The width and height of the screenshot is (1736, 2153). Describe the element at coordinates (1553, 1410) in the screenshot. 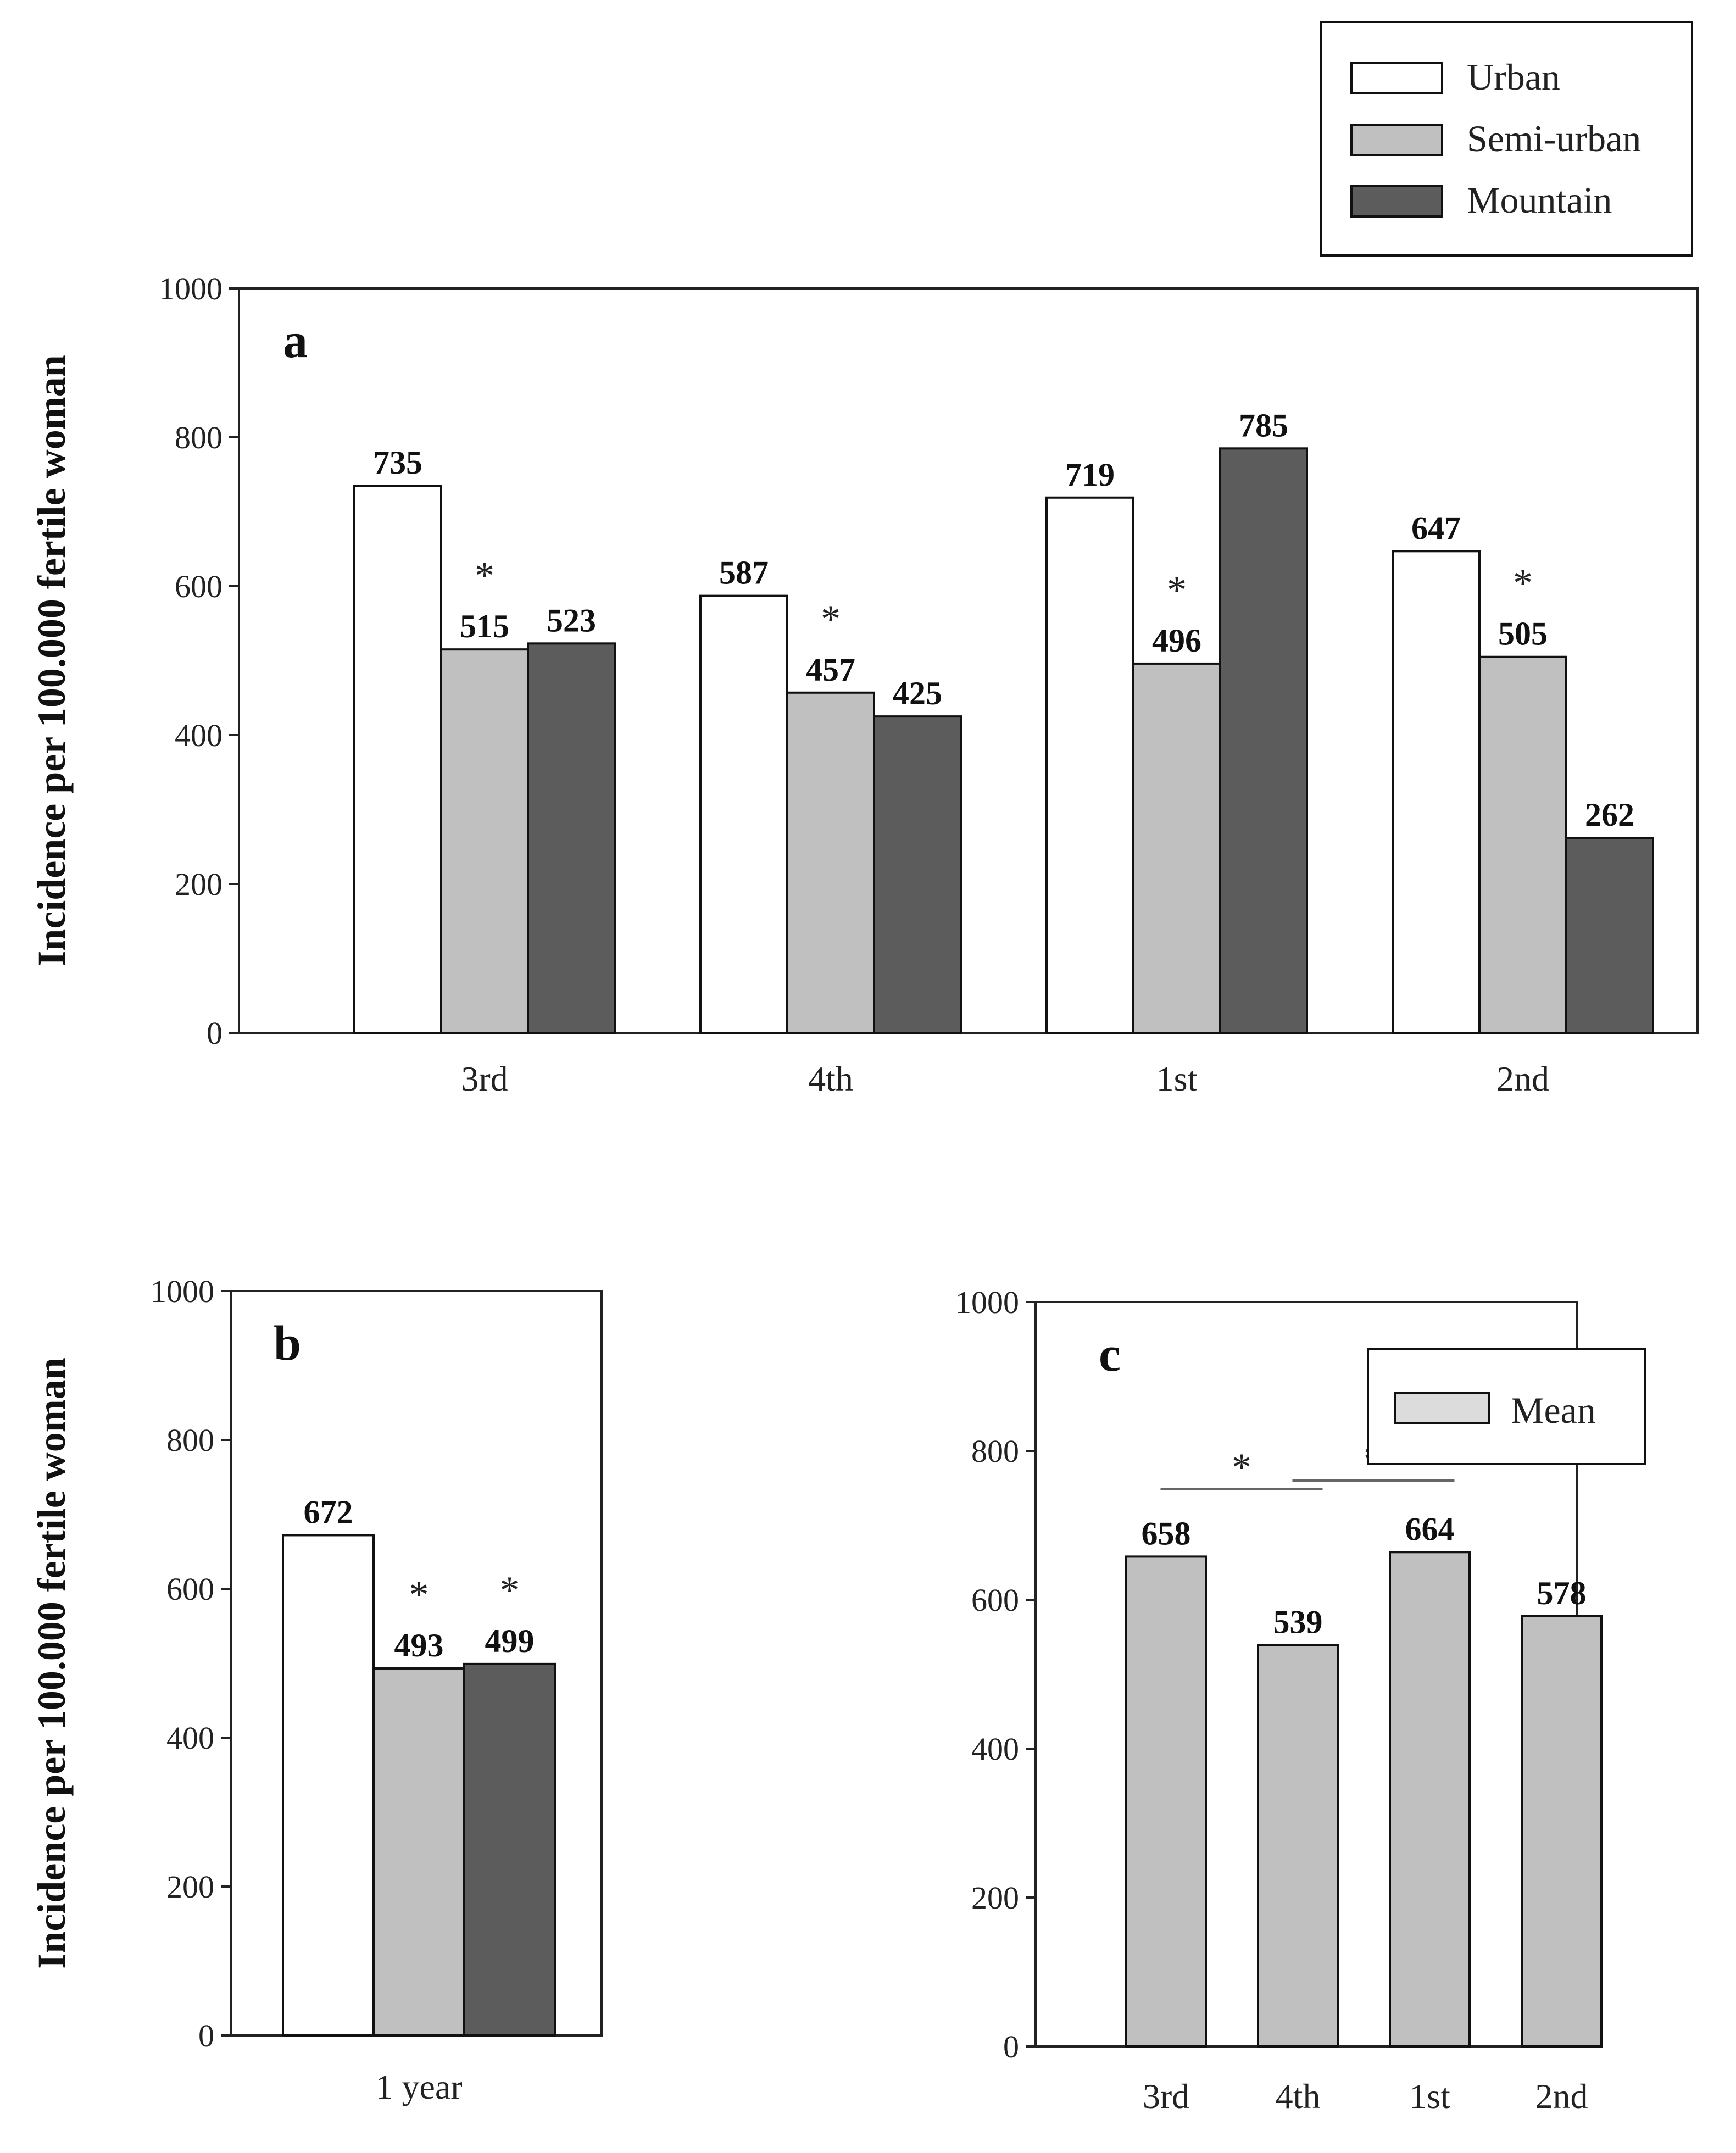

I see `legend-label: Mean` at that location.